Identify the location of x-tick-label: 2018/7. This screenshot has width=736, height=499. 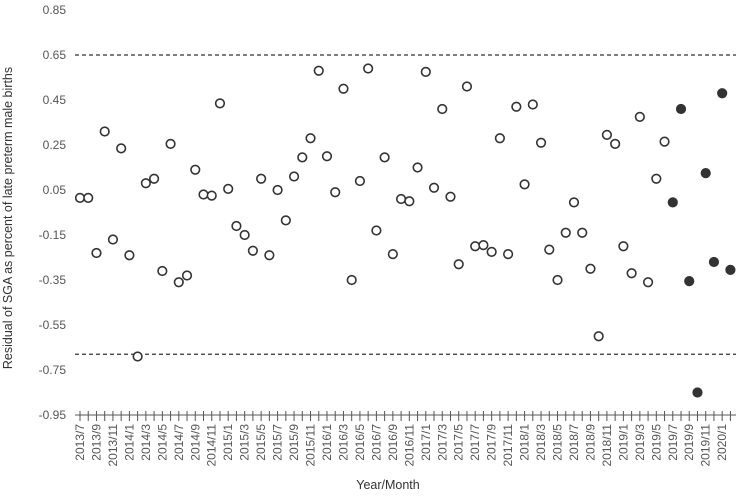
(574, 442).